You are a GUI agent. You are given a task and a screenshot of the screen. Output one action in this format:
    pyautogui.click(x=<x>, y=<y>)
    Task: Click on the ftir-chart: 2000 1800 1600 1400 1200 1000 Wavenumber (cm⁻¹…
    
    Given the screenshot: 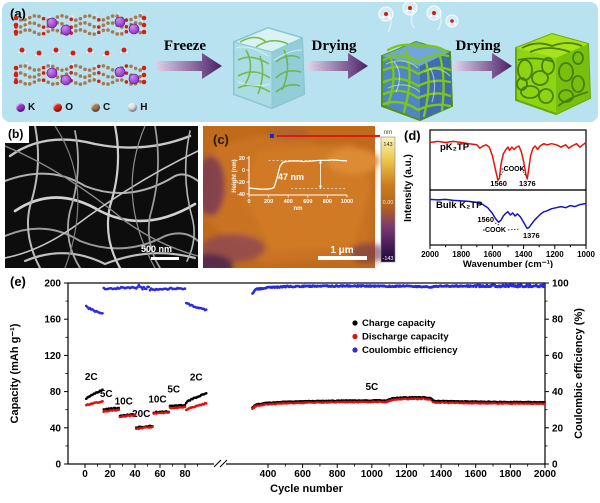 What is the action you would take?
    pyautogui.click(x=499, y=199)
    